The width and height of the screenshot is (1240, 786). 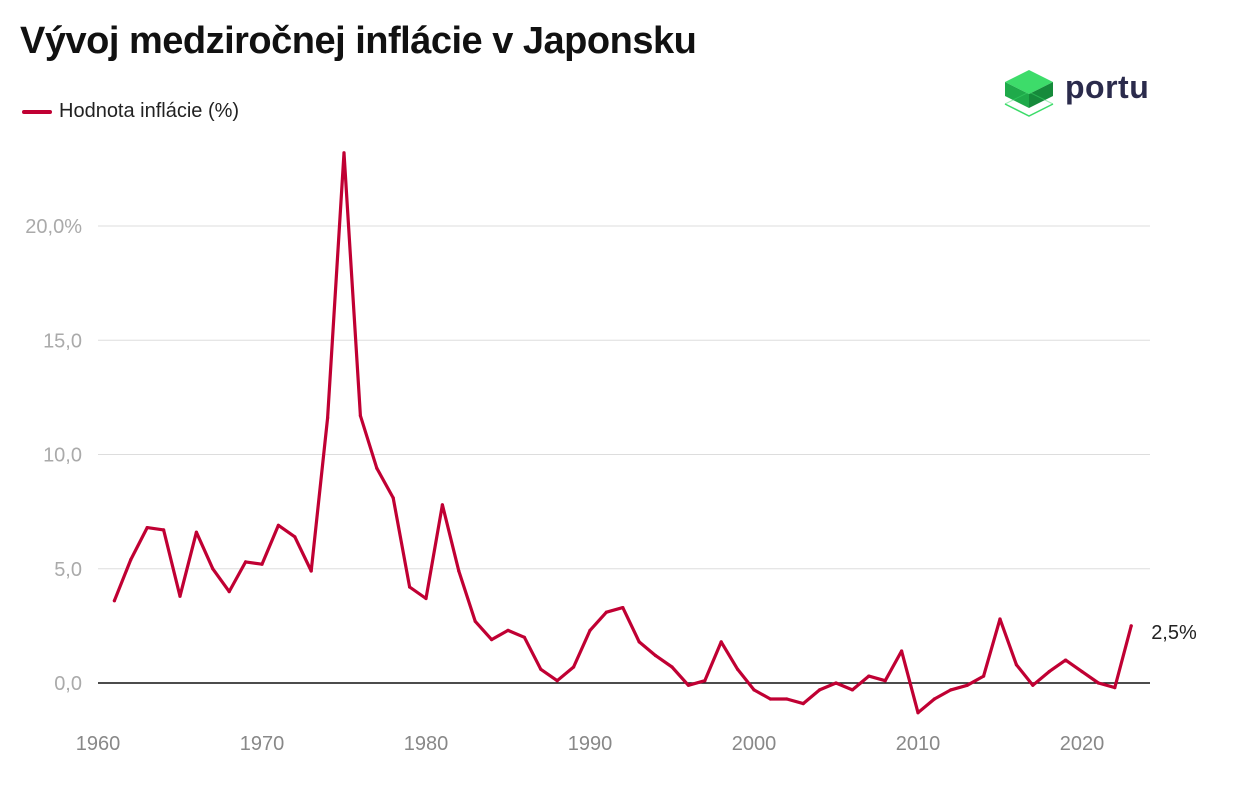 What do you see at coordinates (98, 744) in the screenshot?
I see `x-tick-label: 1960` at bounding box center [98, 744].